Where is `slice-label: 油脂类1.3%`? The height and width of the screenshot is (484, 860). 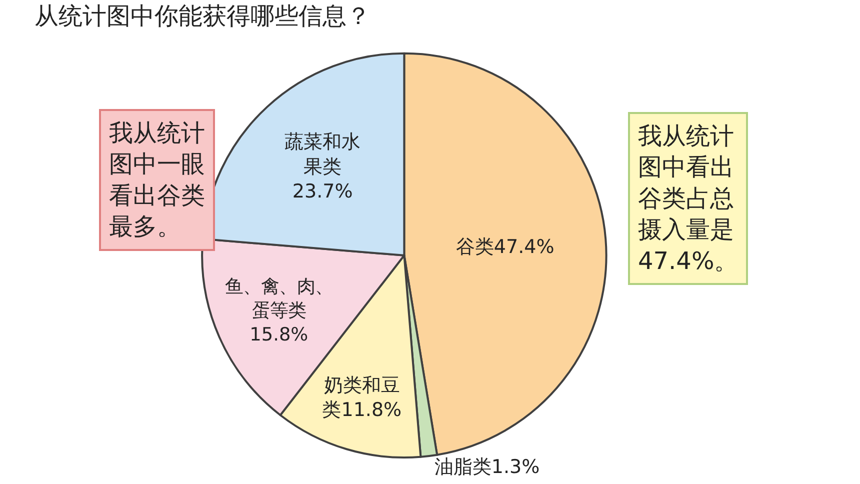
slice-label: 油脂类1.3% is located at coordinates (487, 467).